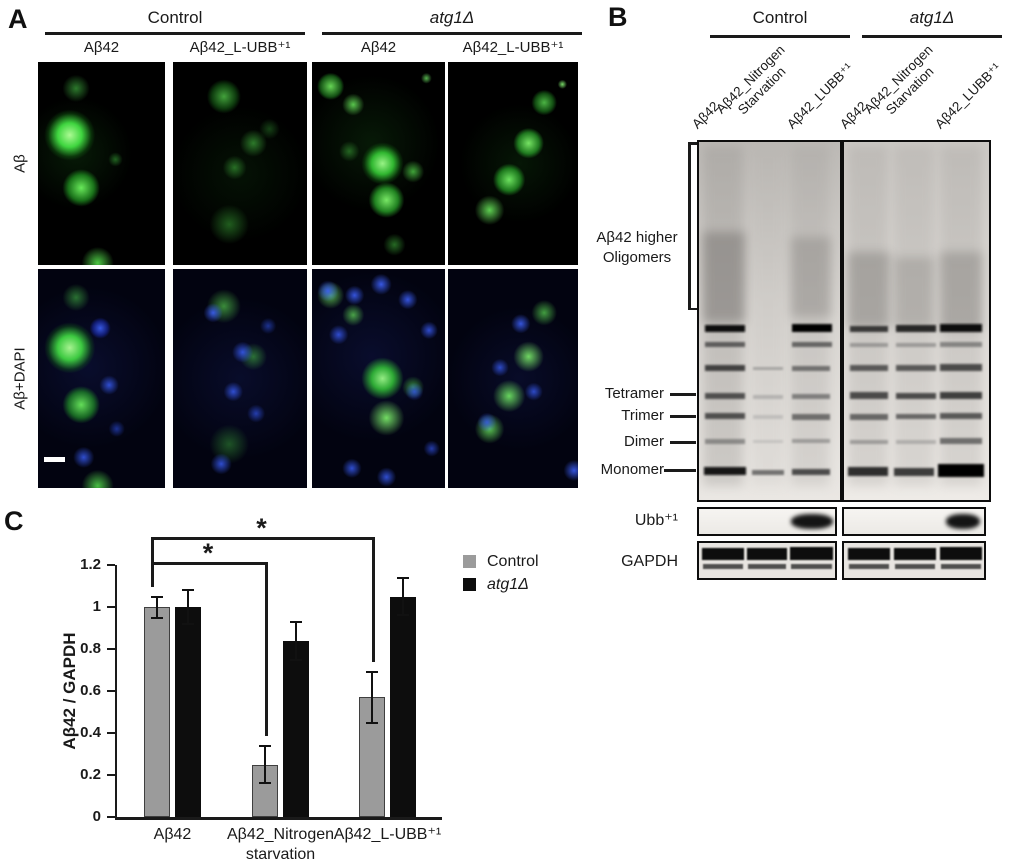 The image size is (1020, 859). Describe the element at coordinates (689, 226) in the screenshot. I see `oligomer-bracket` at that location.